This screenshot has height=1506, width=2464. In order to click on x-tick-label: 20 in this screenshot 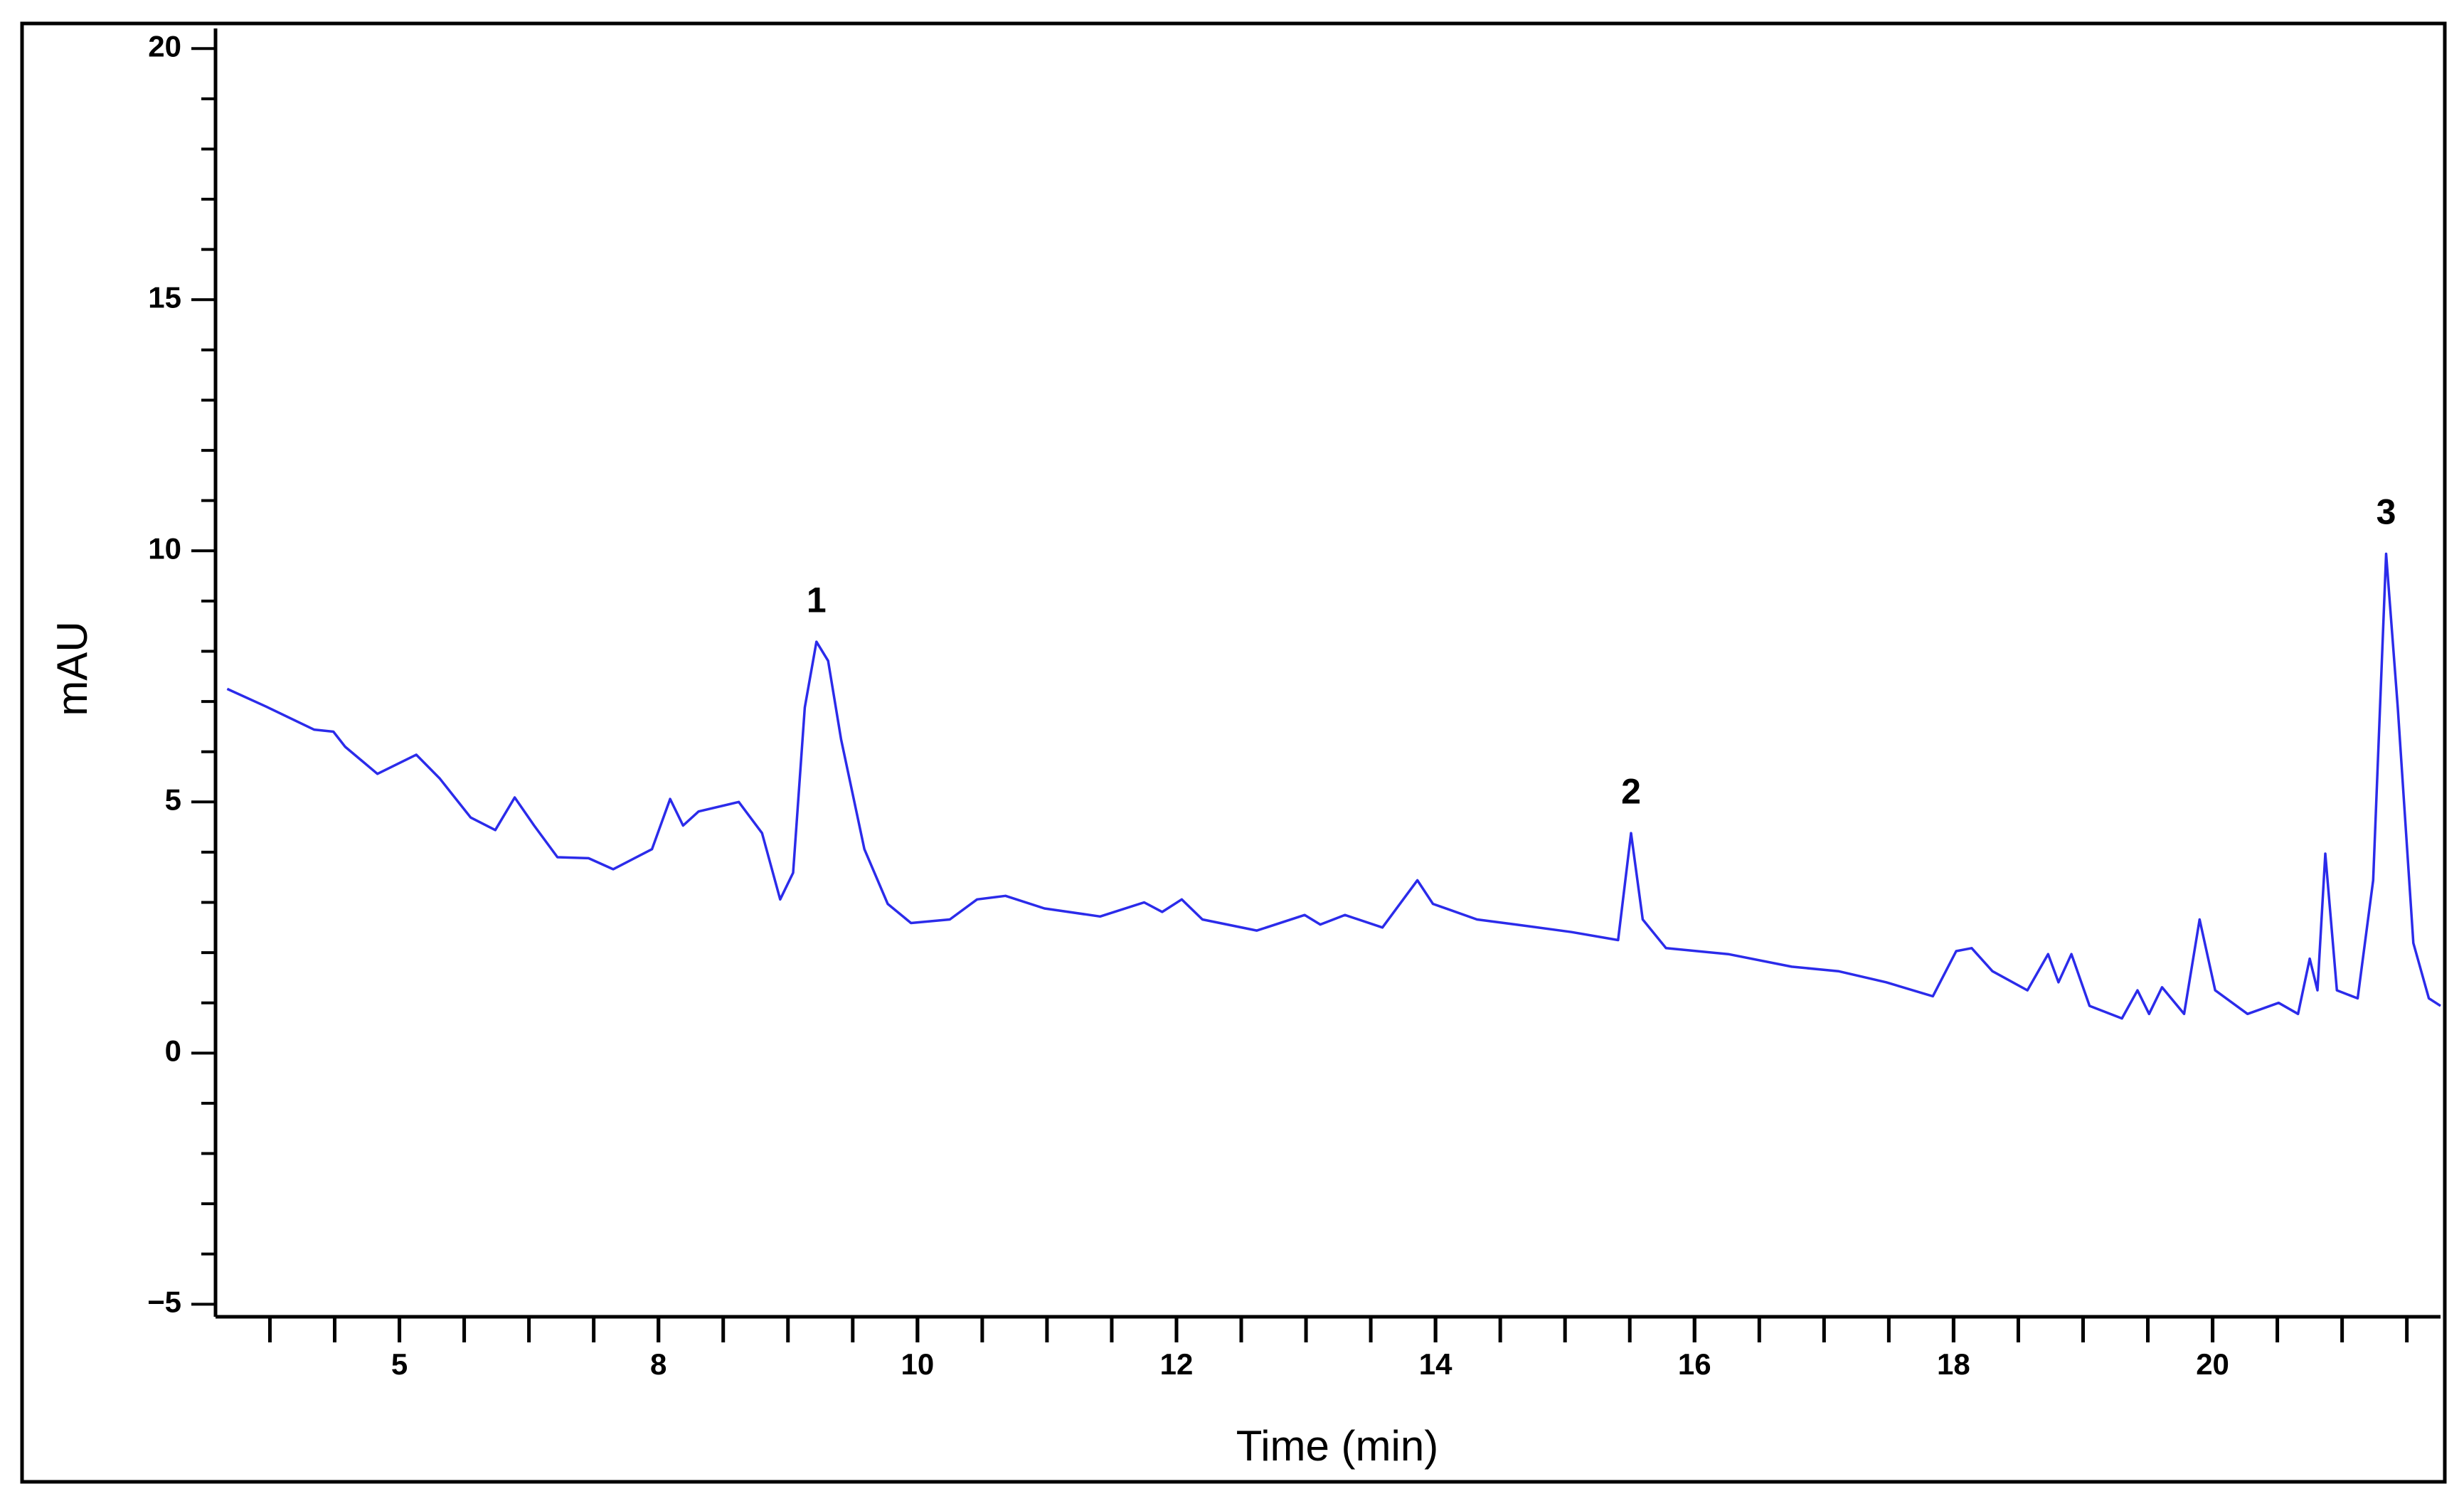, I will do `click(2212, 1364)`.